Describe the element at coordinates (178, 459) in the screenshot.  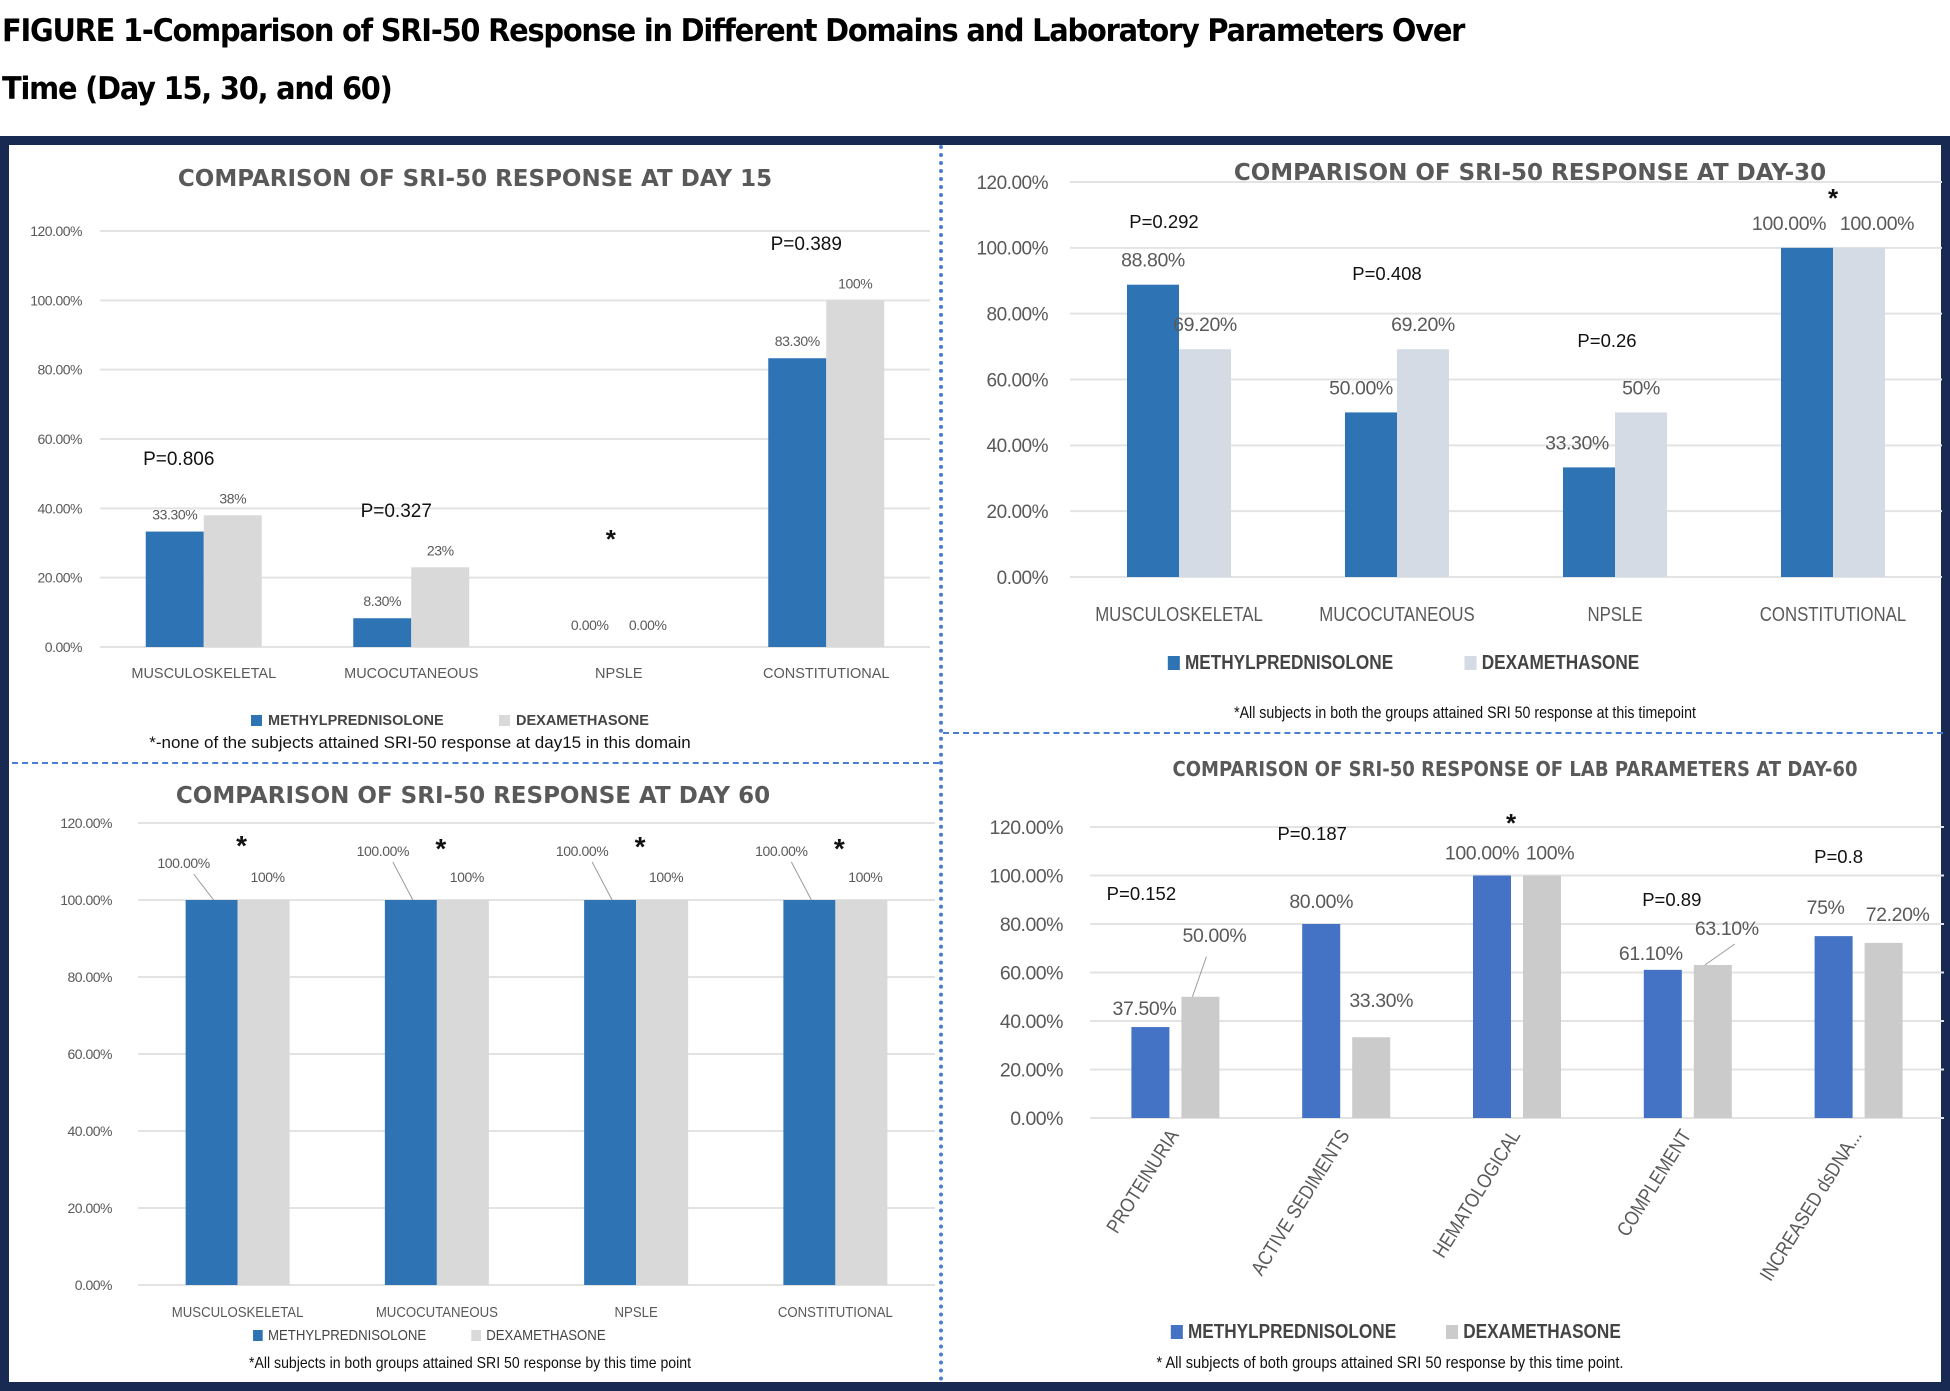
I see `p-value-annotation: P=0.806` at that location.